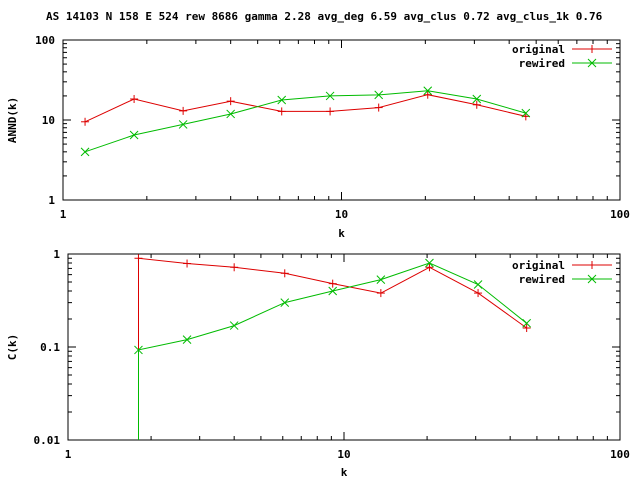  I want to click on y-tick-label: 100, so click(45, 40).